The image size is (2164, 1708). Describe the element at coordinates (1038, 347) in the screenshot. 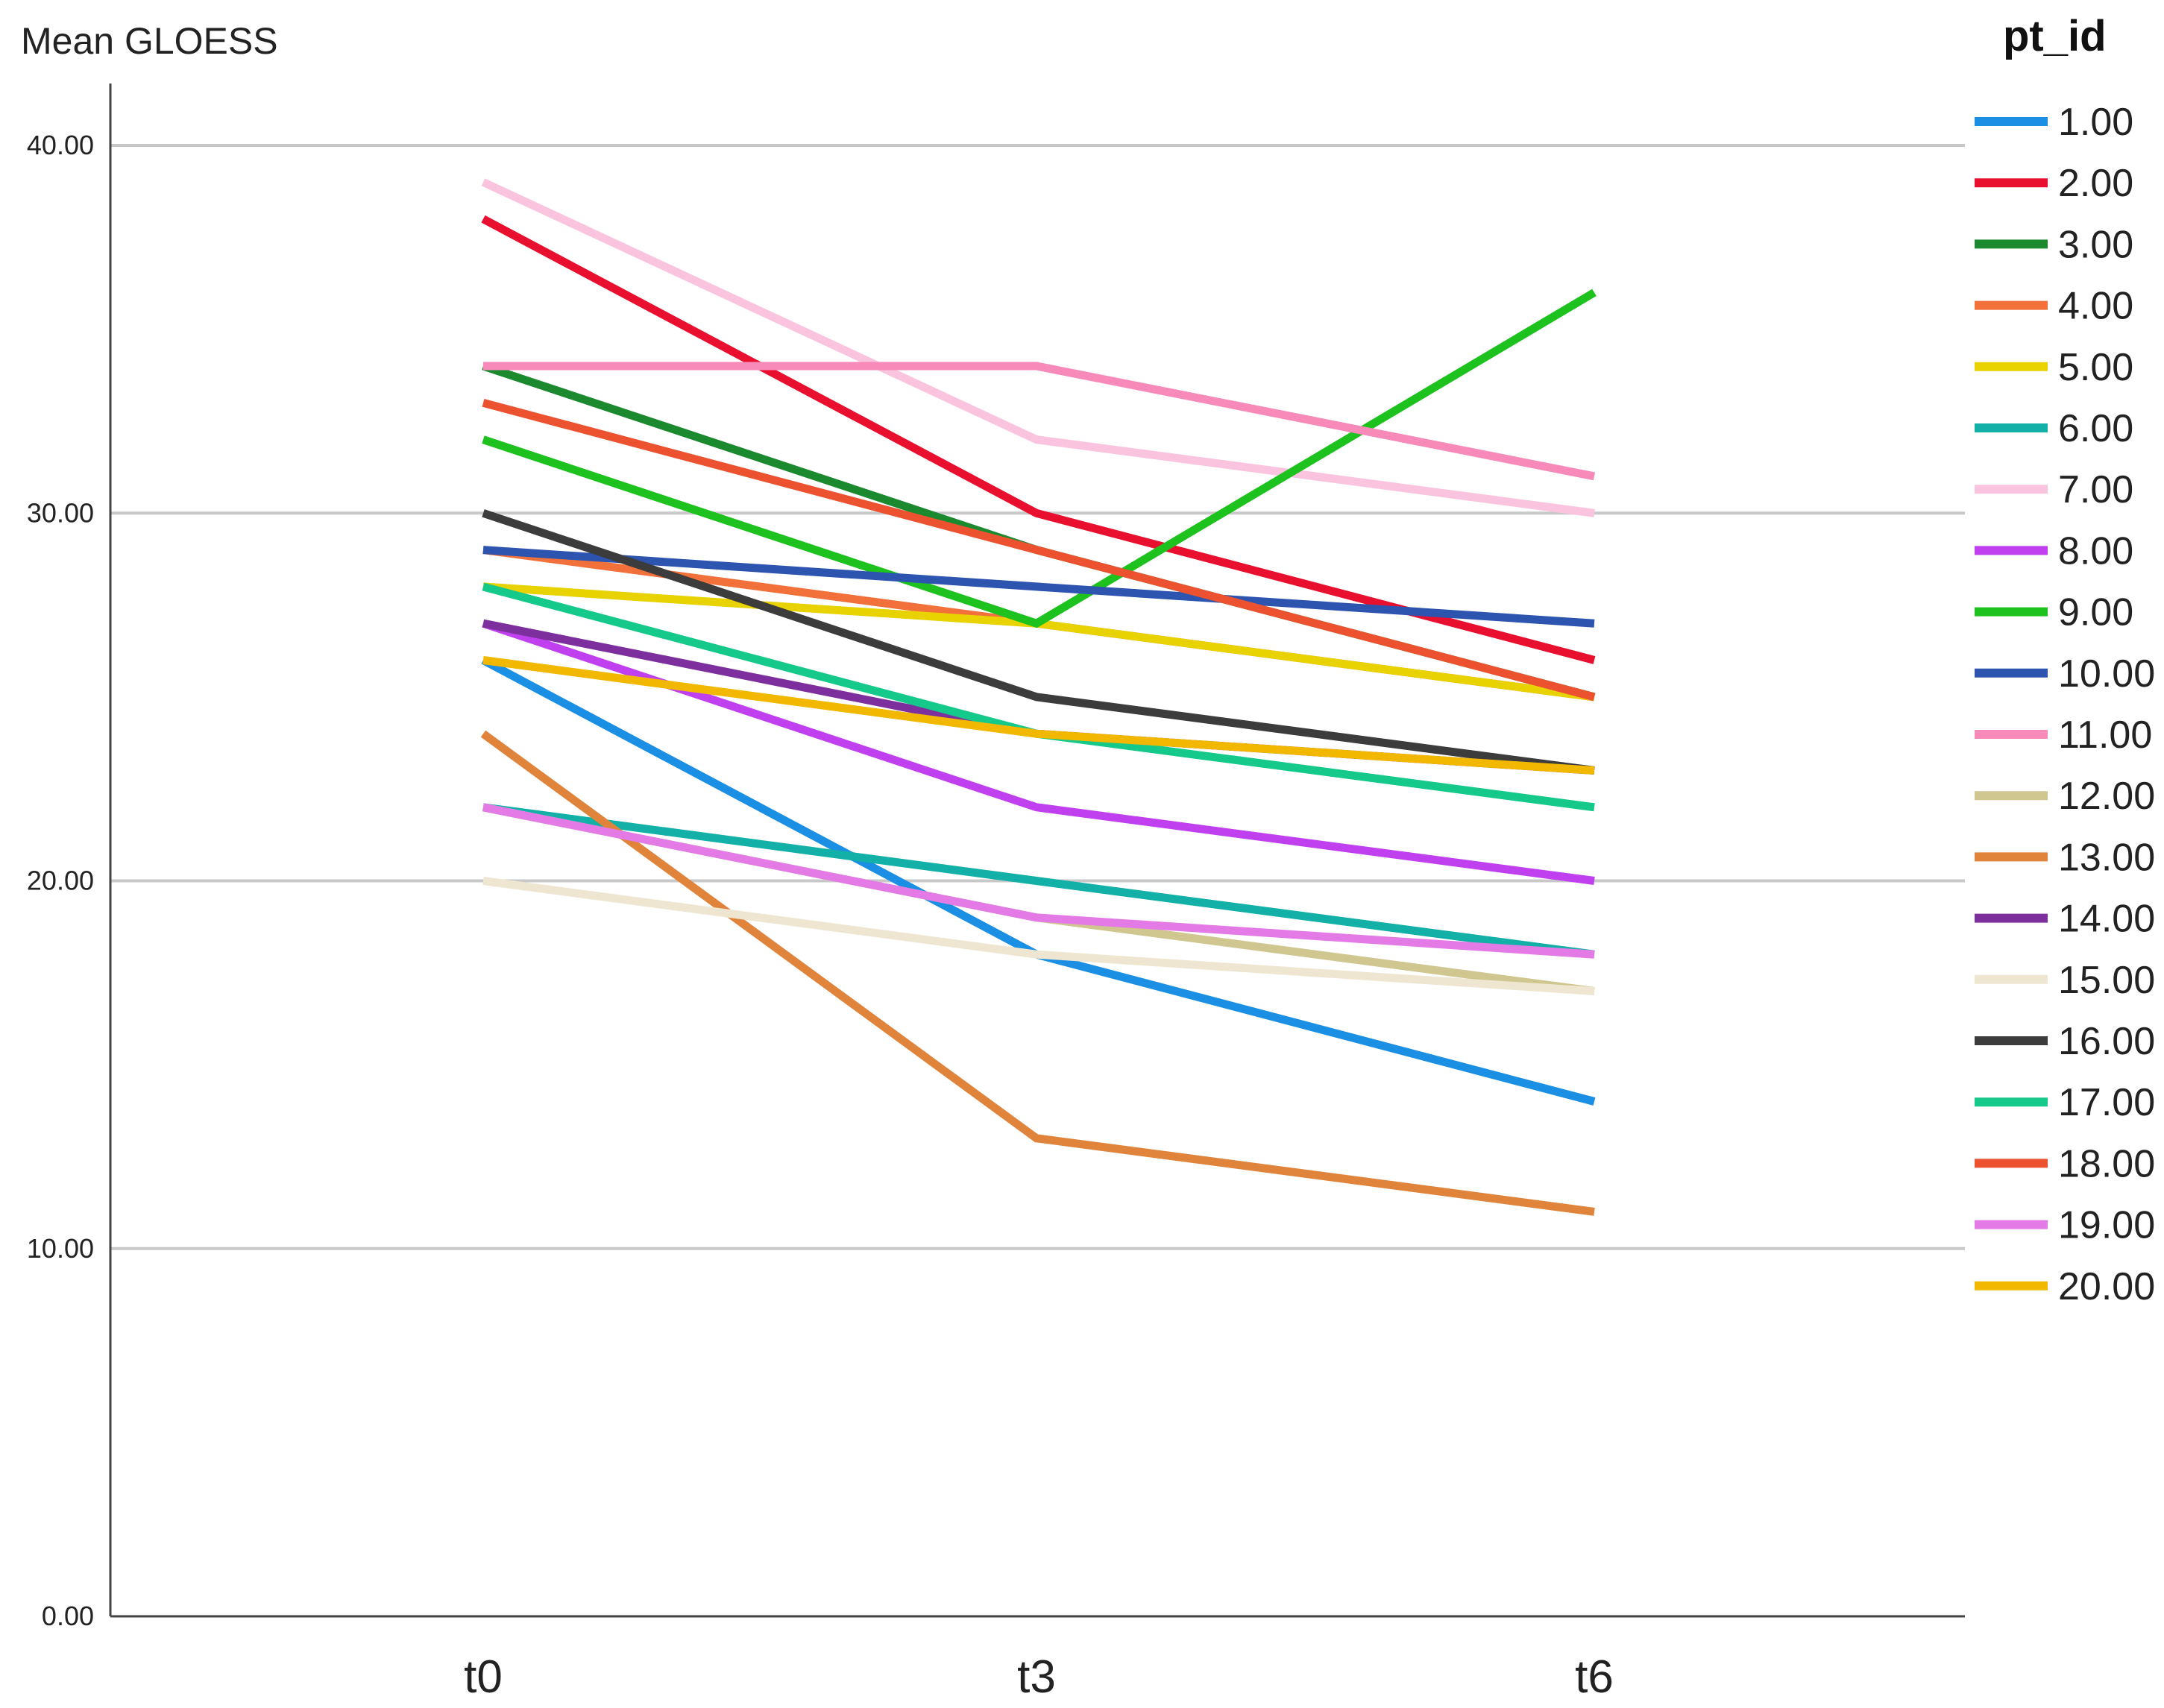

I see `series-line-7.00` at that location.